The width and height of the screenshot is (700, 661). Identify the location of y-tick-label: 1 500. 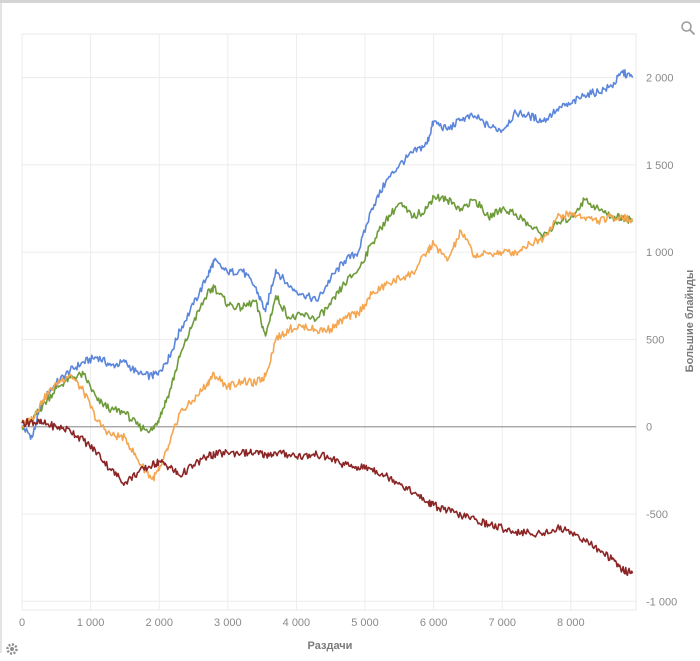
(660, 166).